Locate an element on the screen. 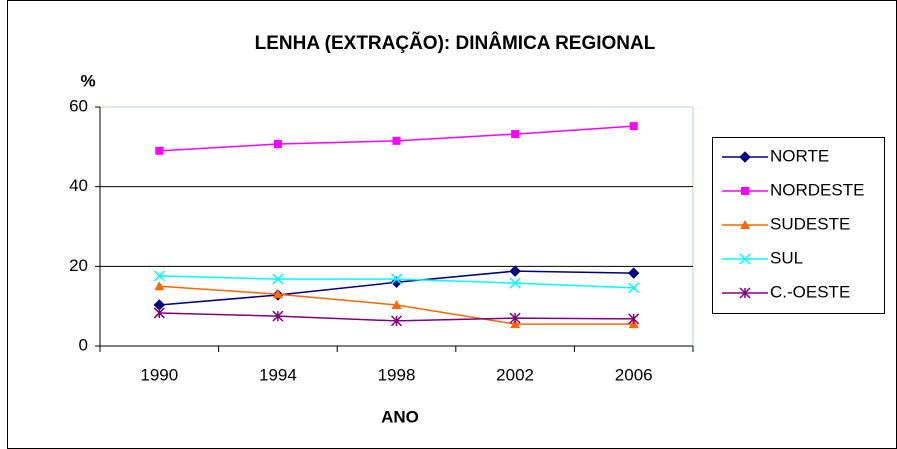  chart-title: LENHA (EXTRAÇÃO): DINÂMICA REGIONAL is located at coordinates (455, 43).